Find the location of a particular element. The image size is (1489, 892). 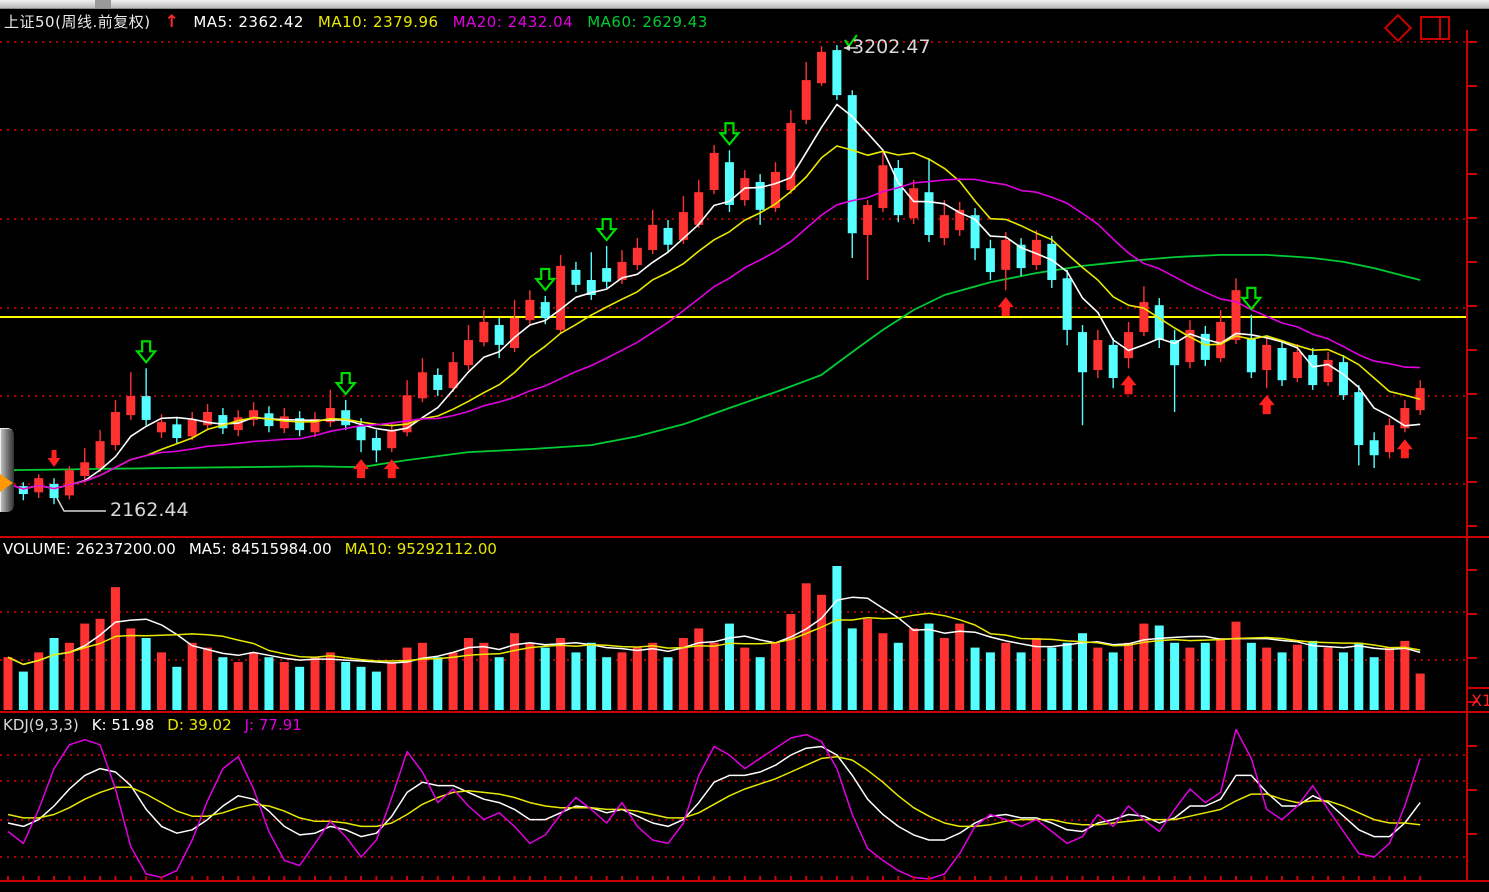

volume-ma5-readout: MA5: 84515984.00 is located at coordinates (260, 549).